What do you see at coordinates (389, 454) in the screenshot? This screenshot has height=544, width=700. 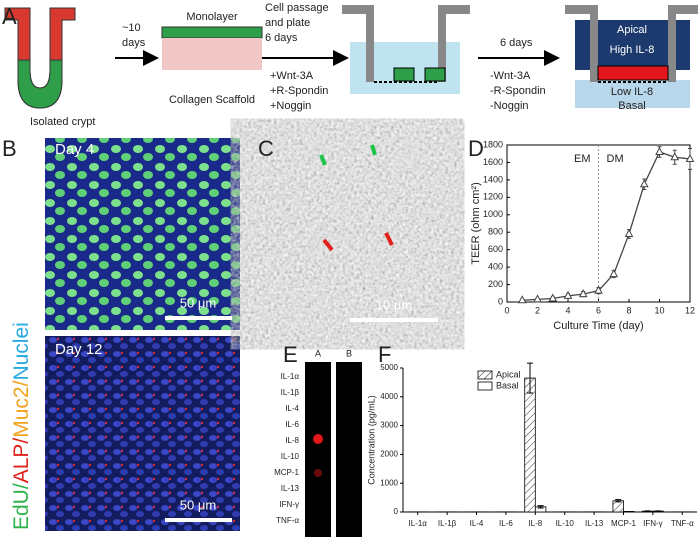 I see `label: 2000` at bounding box center [389, 454].